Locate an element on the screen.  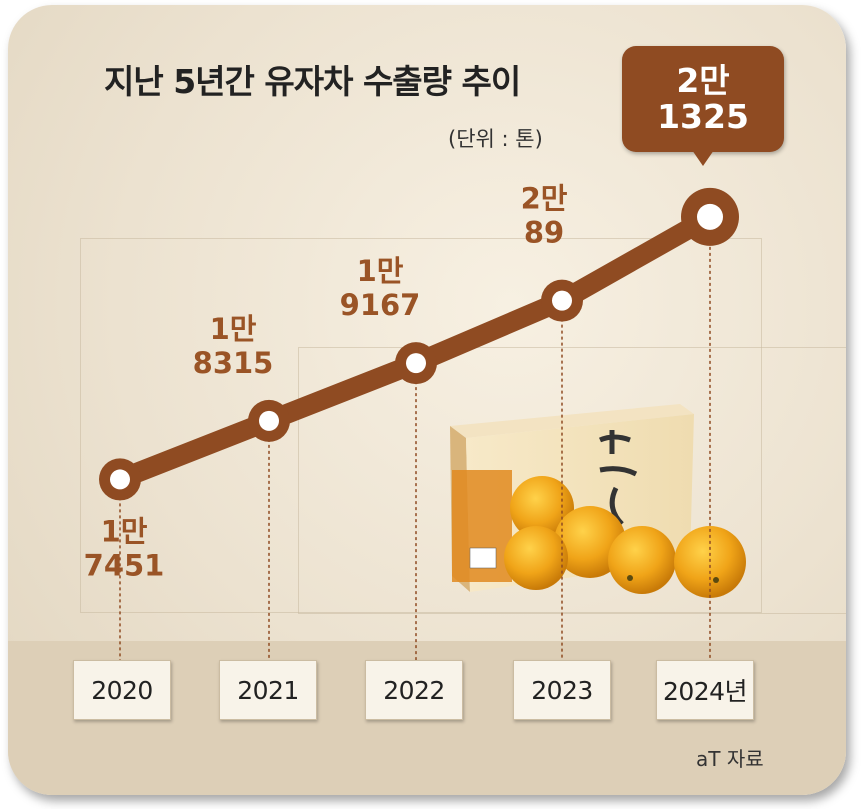
badge-line-2: 1325 is located at coordinates (703, 116).